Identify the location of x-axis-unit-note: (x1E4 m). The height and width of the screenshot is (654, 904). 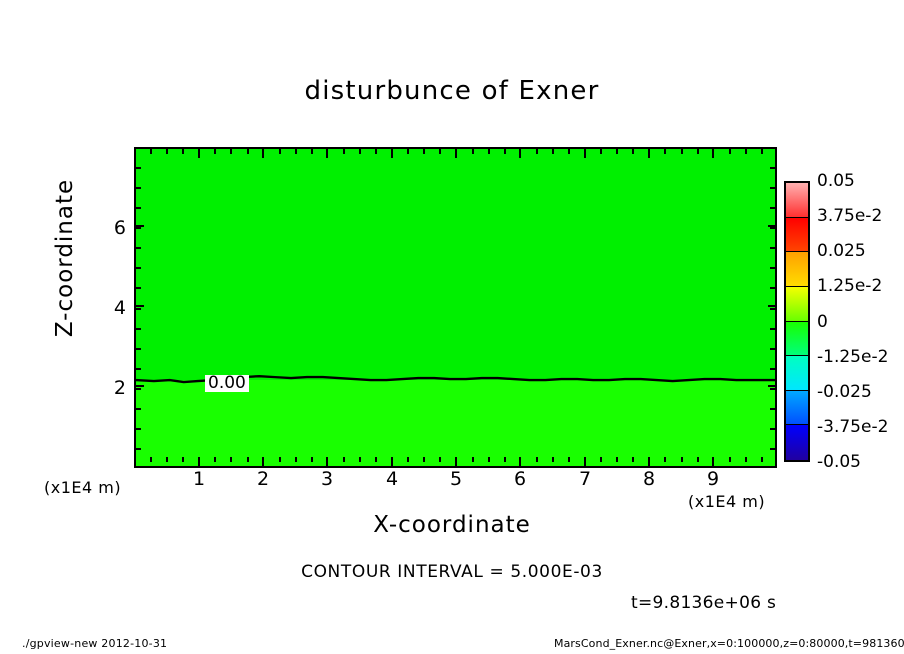
(727, 501).